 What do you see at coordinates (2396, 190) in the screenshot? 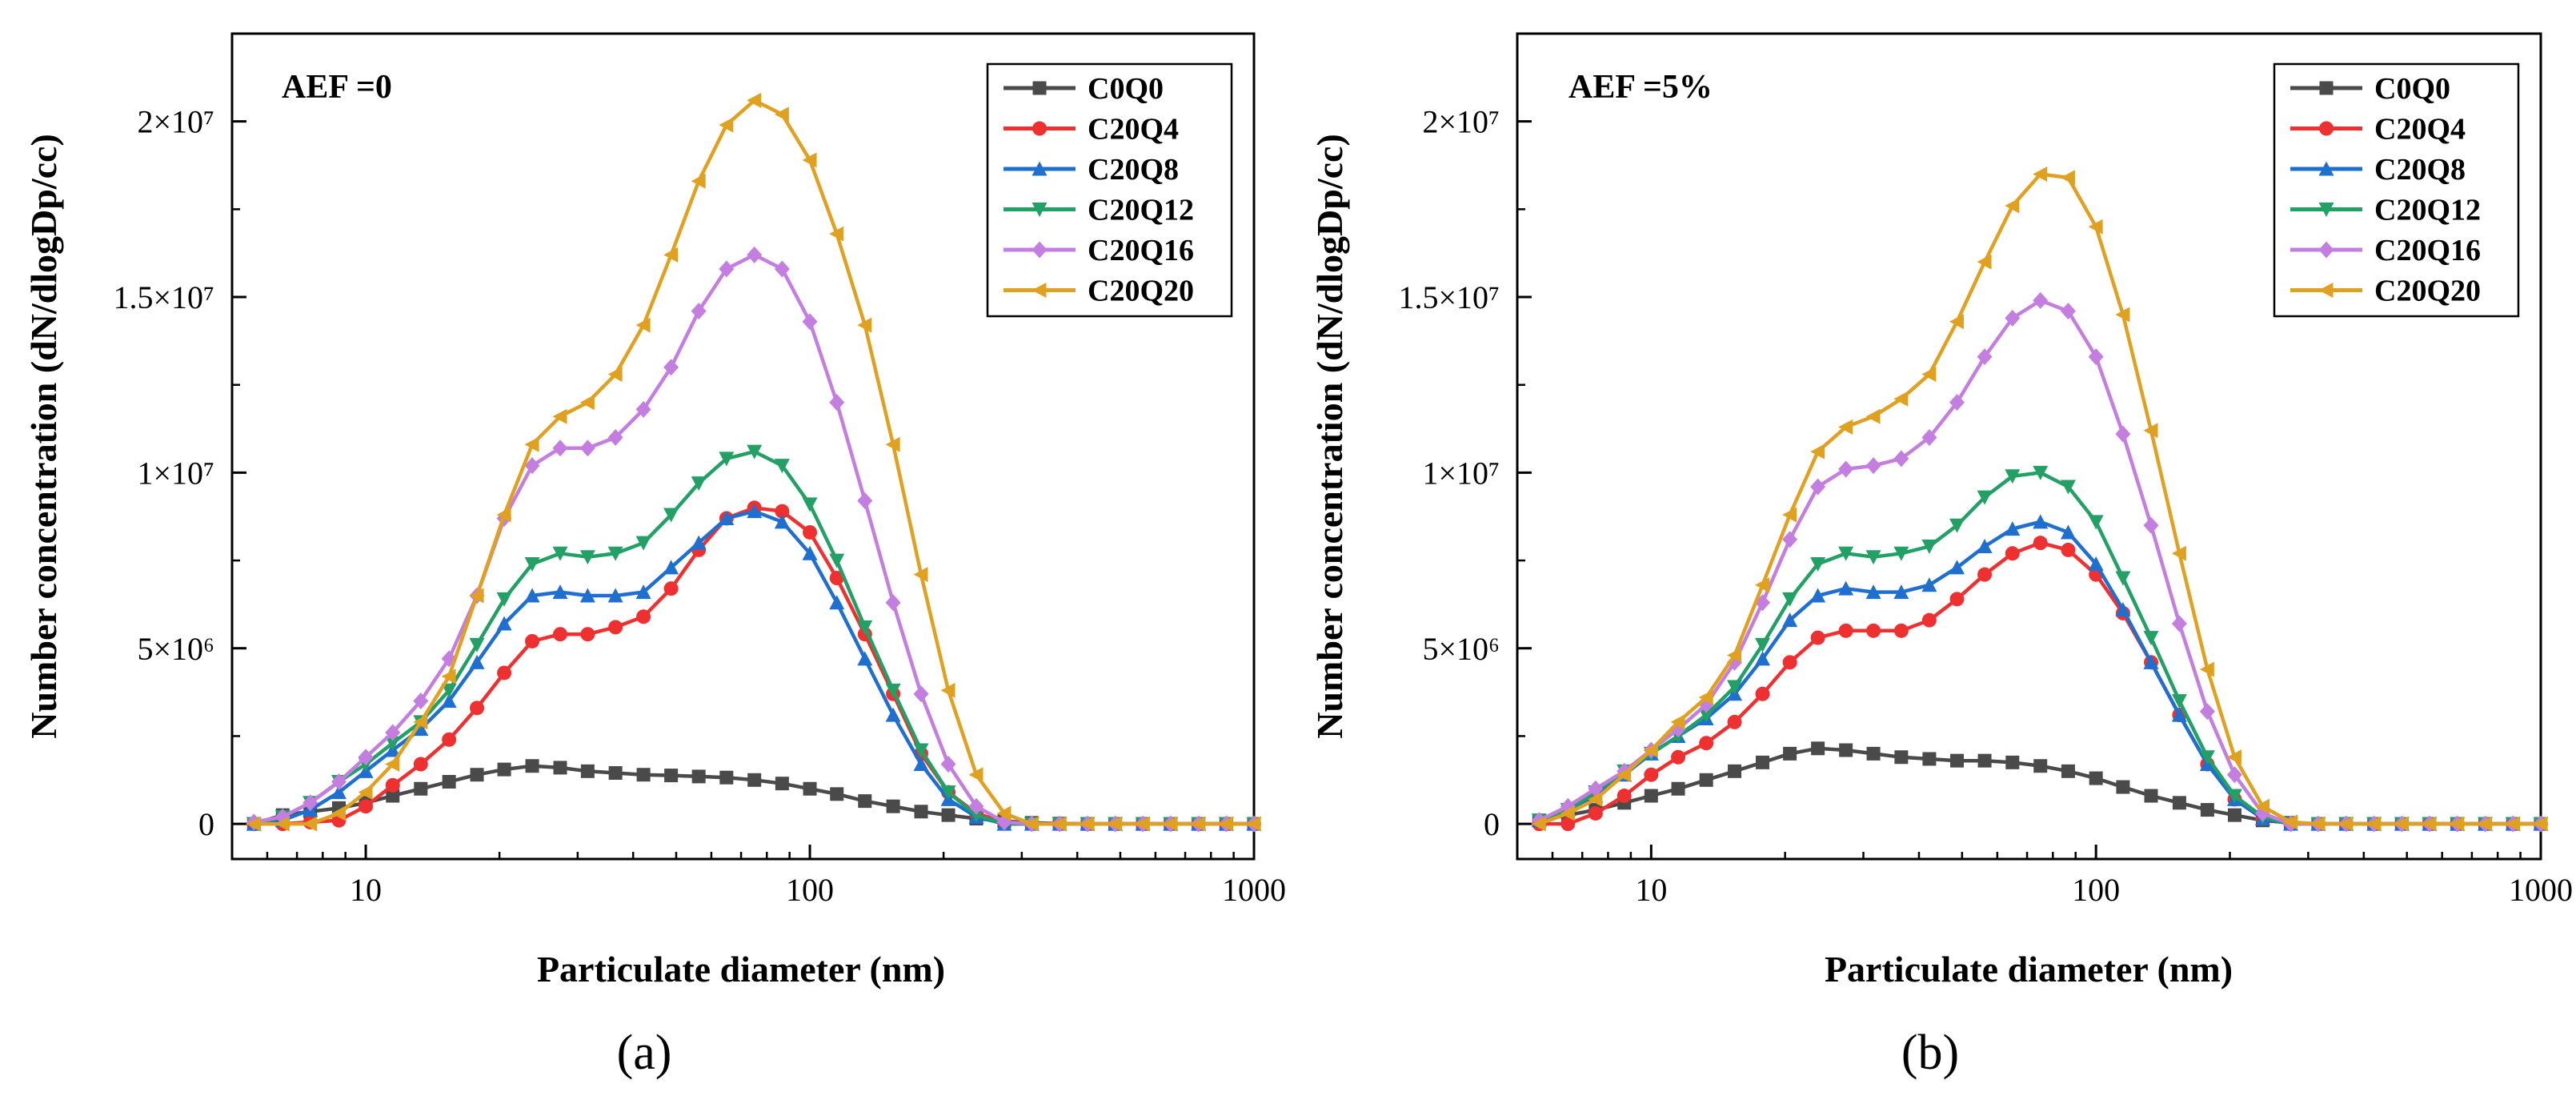
I see `legend: C0Q0 C20Q4 C20Q8 C20Q12 C20Q16 C20Q20` at bounding box center [2396, 190].